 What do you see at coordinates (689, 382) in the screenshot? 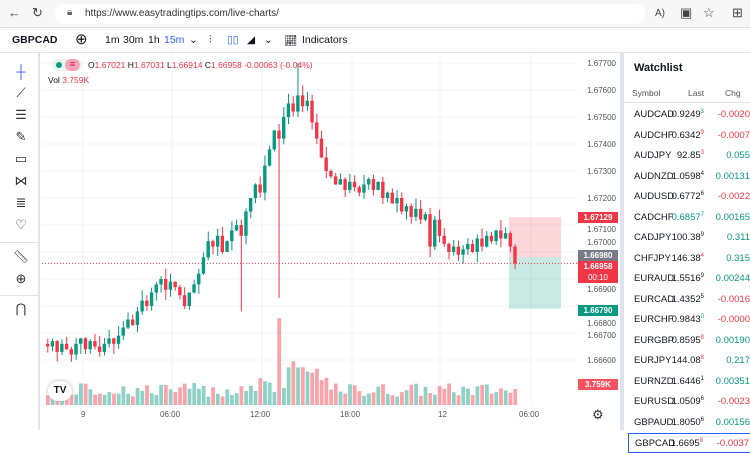
I see `watchlist-row: EURNZD 1.64461 0.00351` at bounding box center [689, 382].